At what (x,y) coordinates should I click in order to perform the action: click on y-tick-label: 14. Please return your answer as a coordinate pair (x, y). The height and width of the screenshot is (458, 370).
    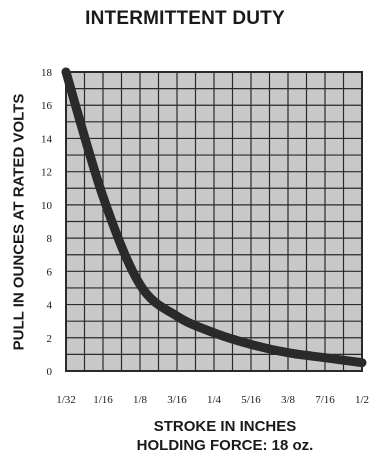
    Looking at the image, I should click on (47, 139).